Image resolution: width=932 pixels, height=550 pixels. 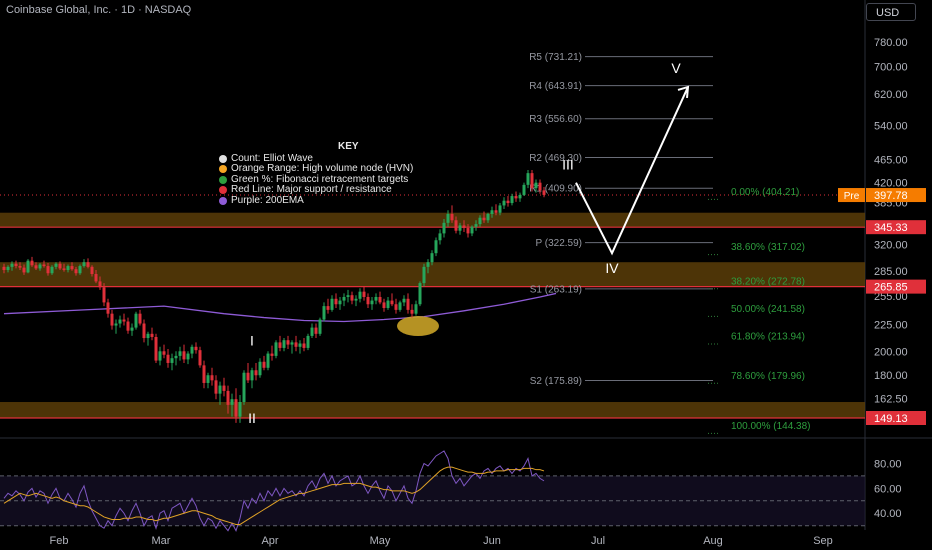 I want to click on pre-market-tag-label: Pre, so click(x=852, y=196).